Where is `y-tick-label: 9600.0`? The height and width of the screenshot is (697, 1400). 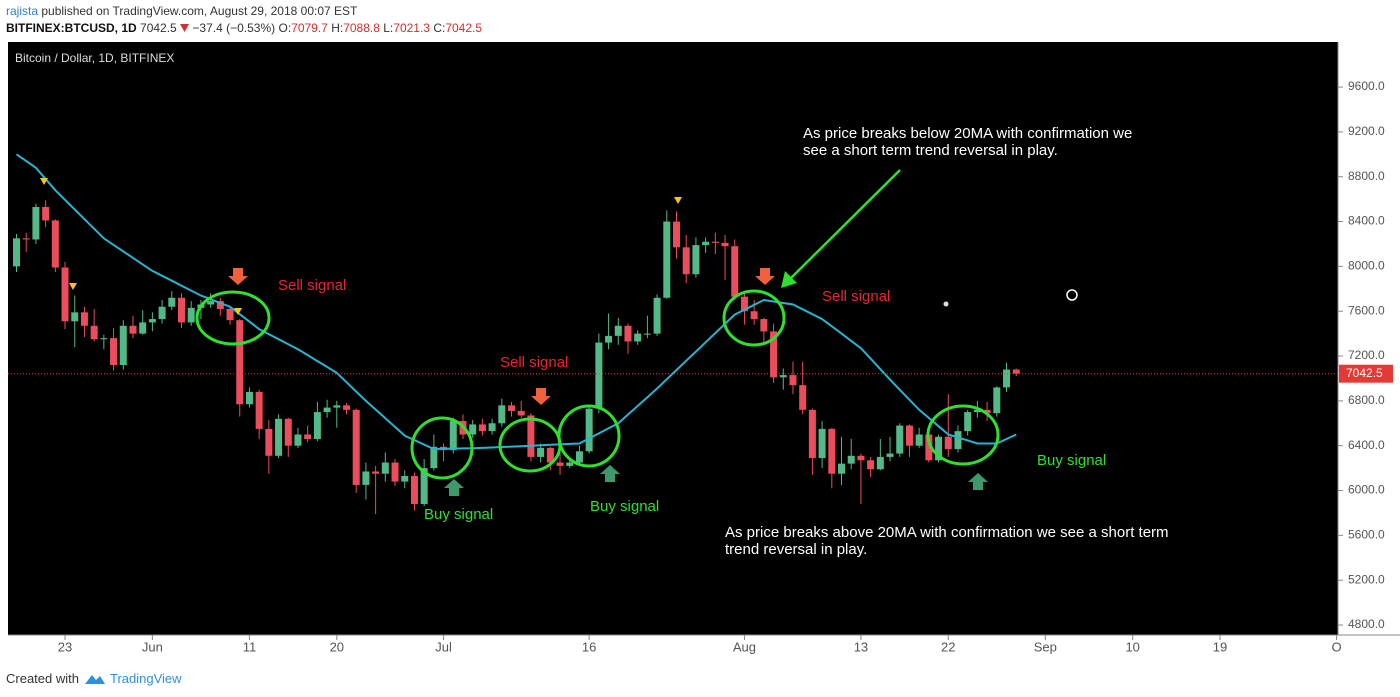
y-tick-label: 9600.0 is located at coordinates (1366, 86).